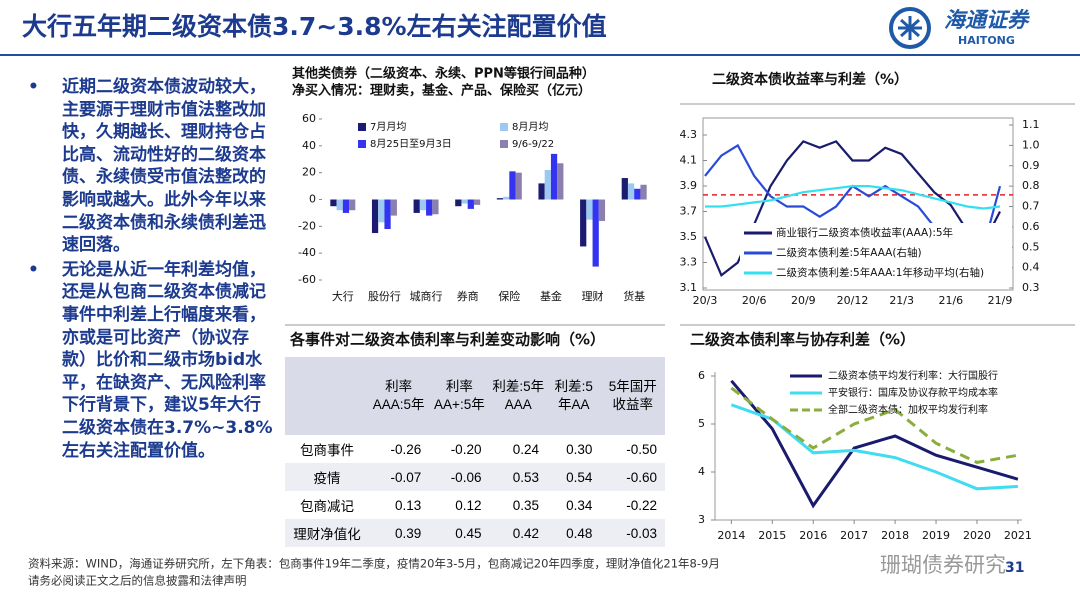 This screenshot has width=1080, height=609. Describe the element at coordinates (864, 232) in the screenshot. I see `legend-label: 商业银行二级资本债收益率(AAA):5年` at that location.